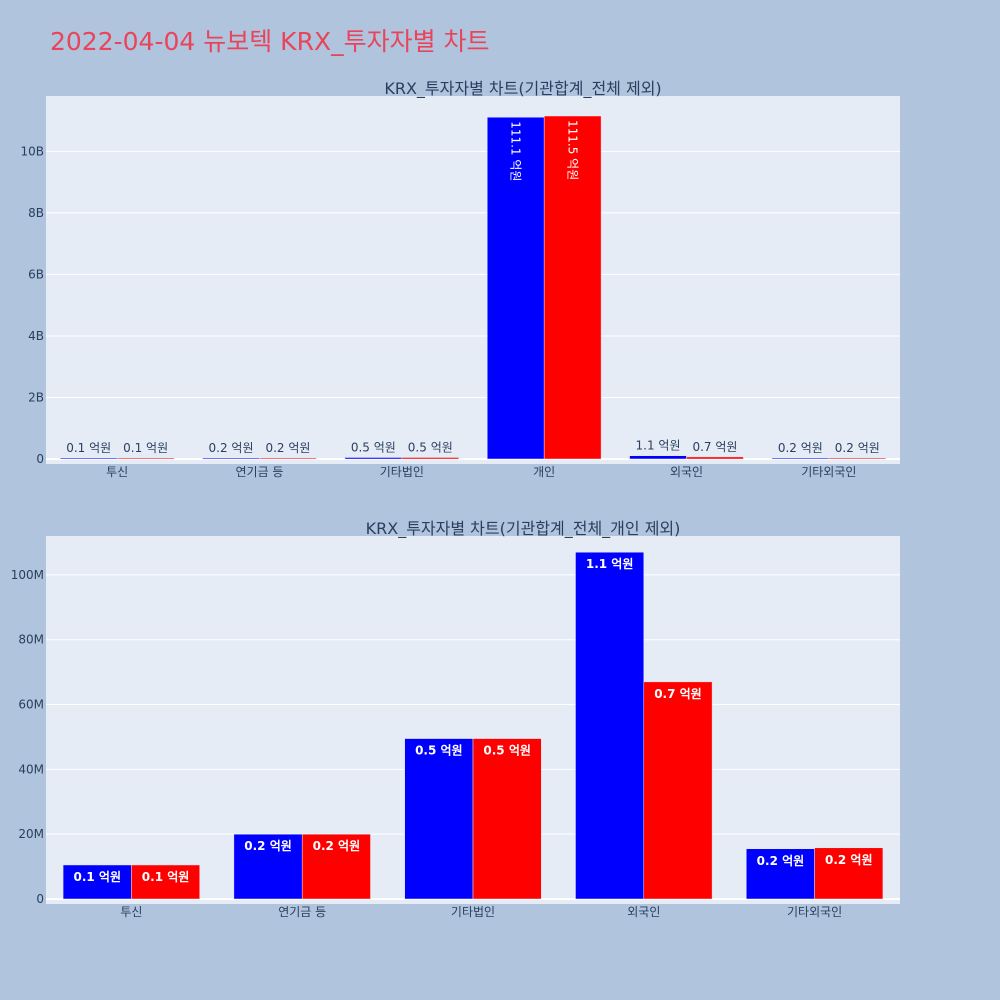 The height and width of the screenshot is (1000, 1000). I want to click on x-tick-label: 개인, so click(544, 472).